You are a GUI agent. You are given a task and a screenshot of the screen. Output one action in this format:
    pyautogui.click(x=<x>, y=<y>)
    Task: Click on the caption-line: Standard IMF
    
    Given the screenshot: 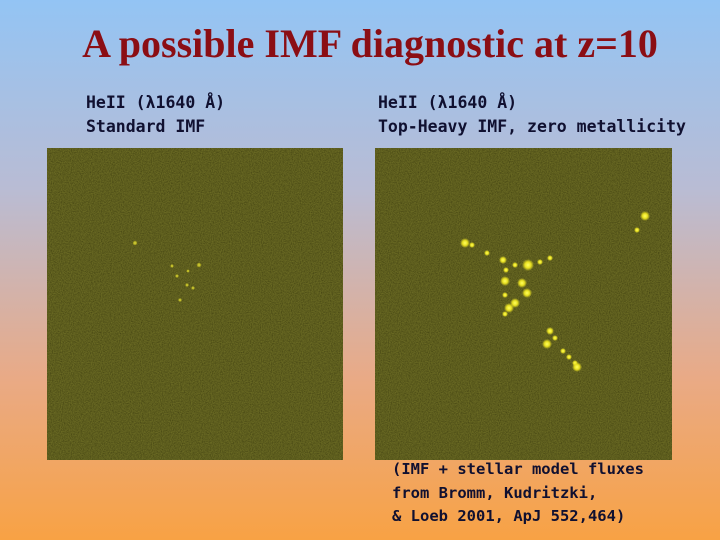 What is the action you would take?
    pyautogui.click(x=146, y=126)
    